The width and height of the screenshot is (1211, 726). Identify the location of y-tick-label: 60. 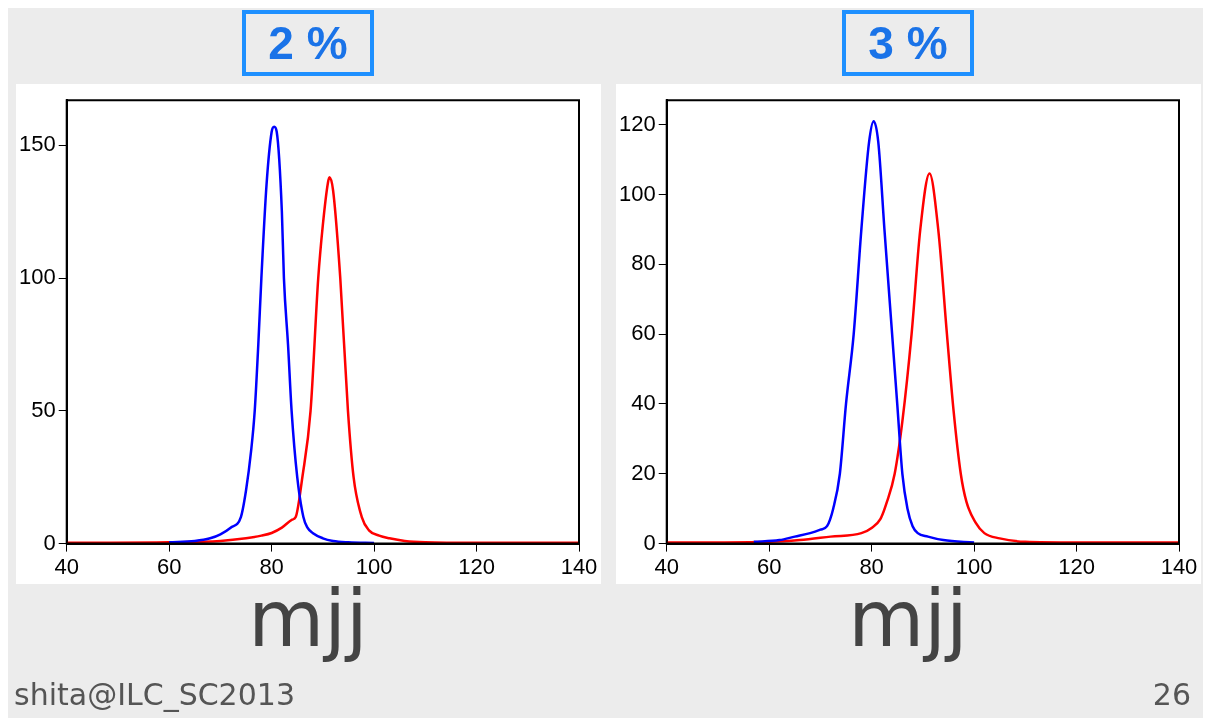
(643, 333).